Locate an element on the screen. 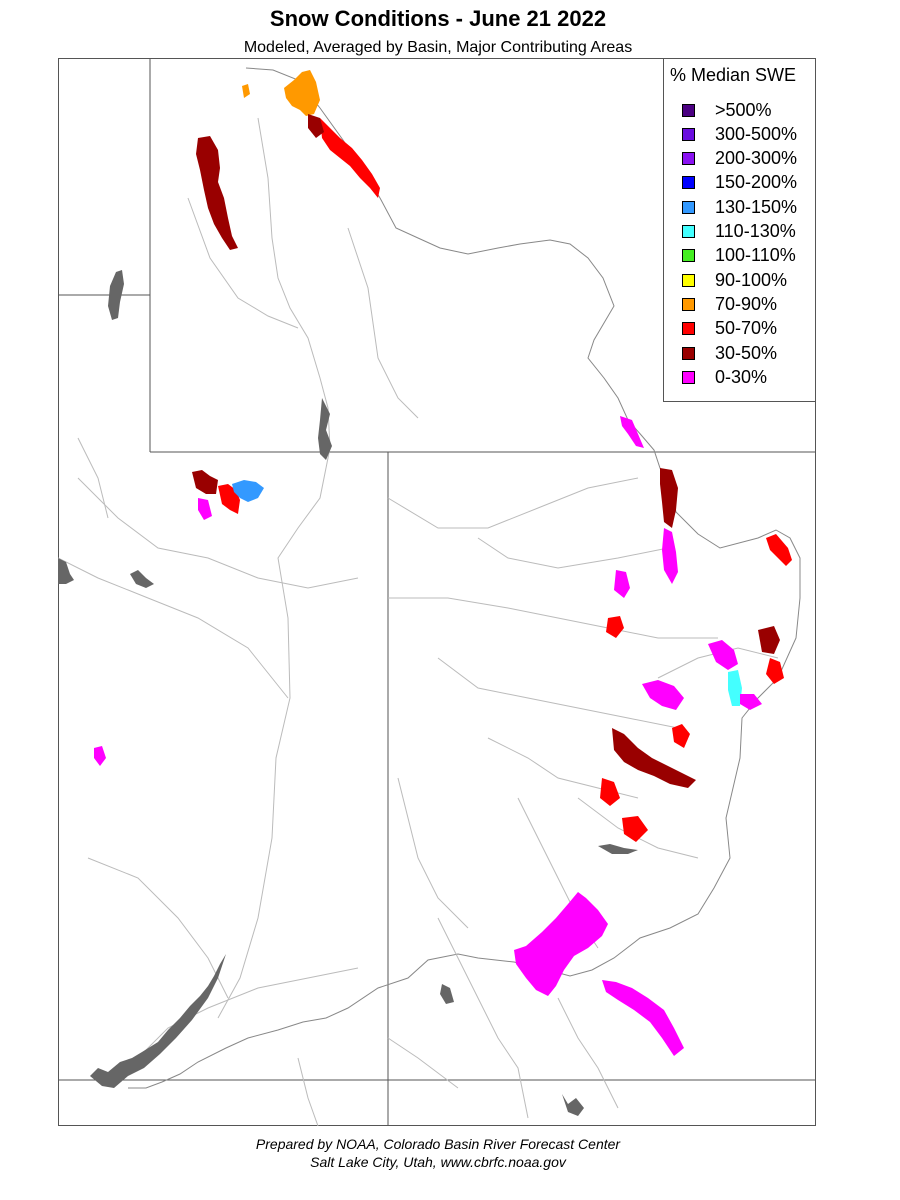 The height and width of the screenshot is (1200, 900). legend-item: 90-100% is located at coordinates (734, 280).